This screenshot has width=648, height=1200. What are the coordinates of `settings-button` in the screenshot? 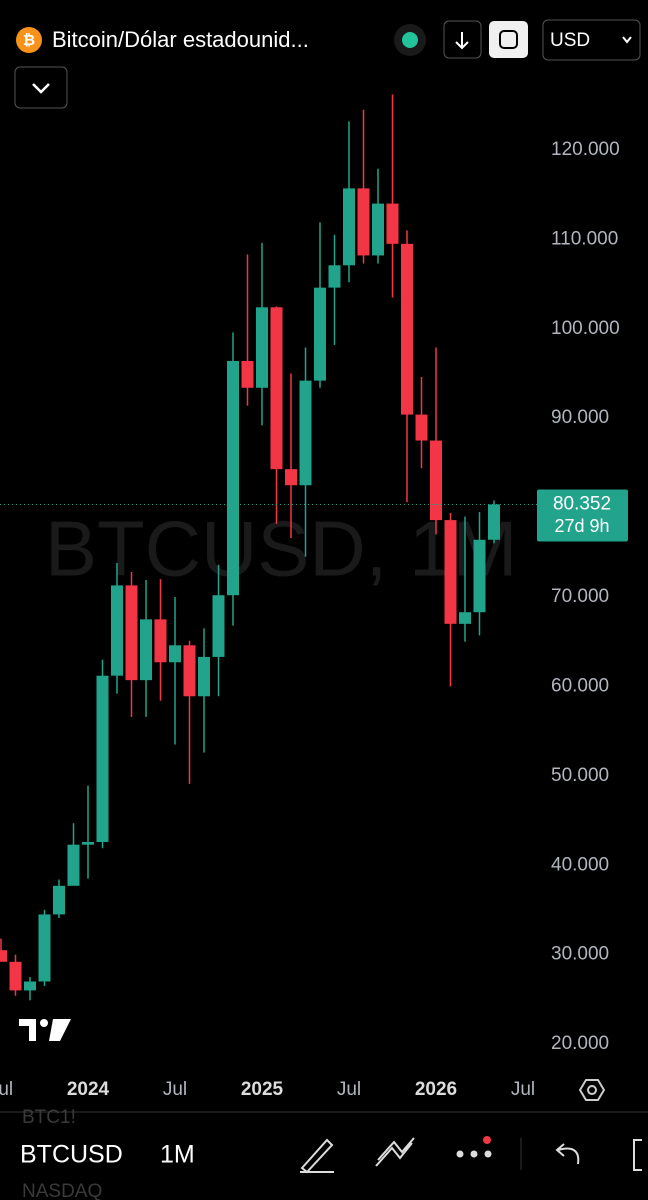 It's located at (592, 1090).